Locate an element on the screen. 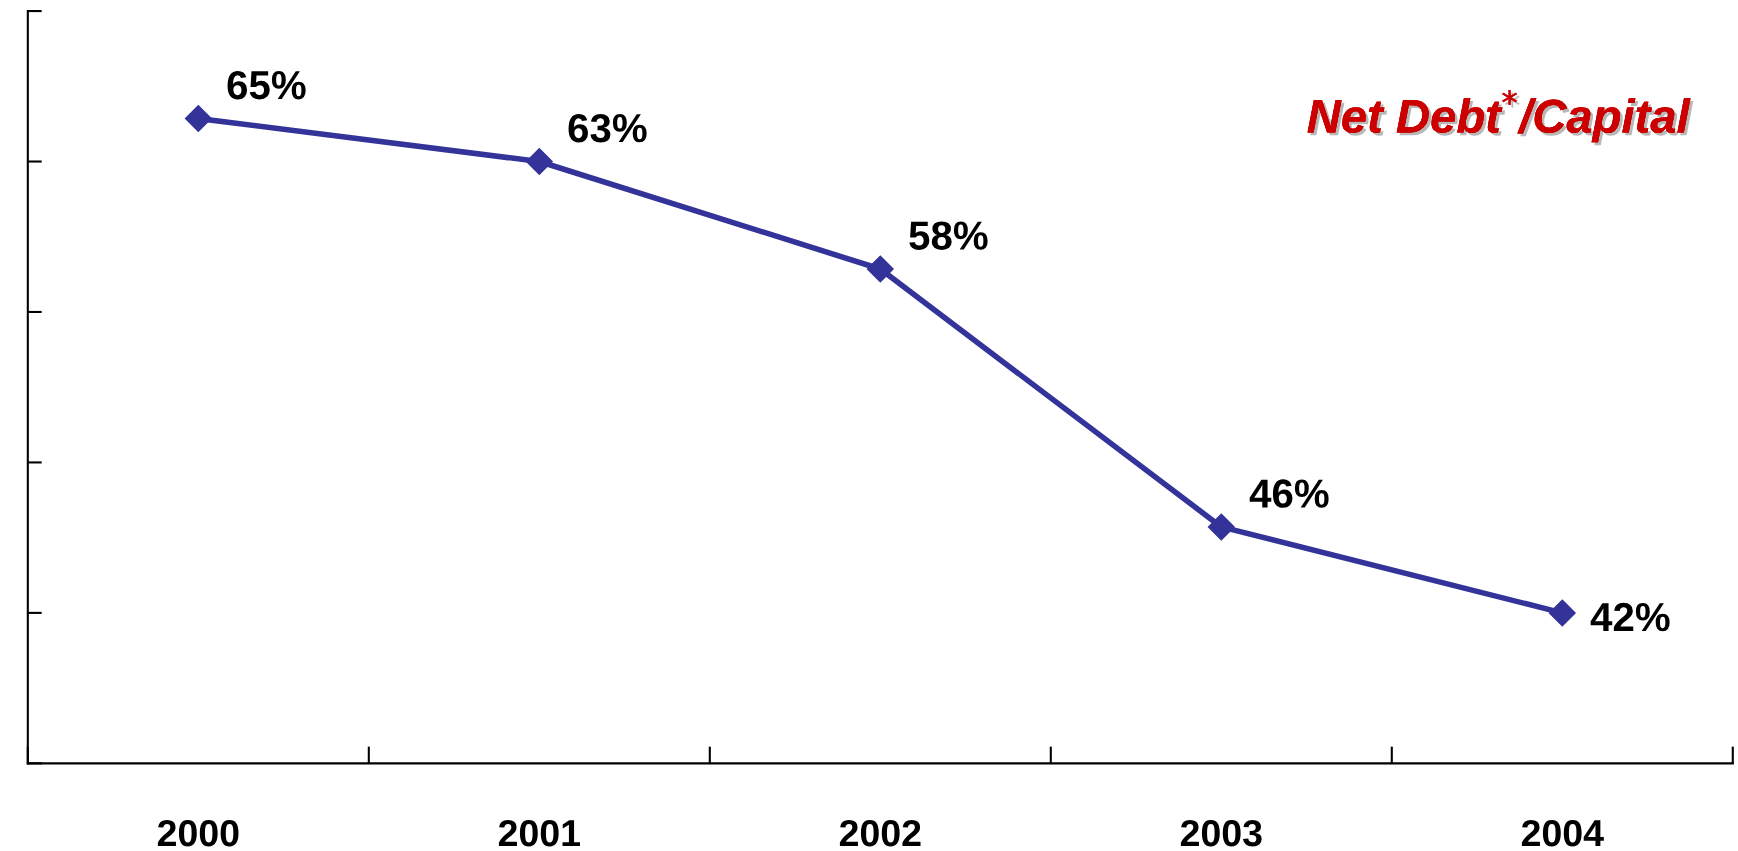  data-label: 42% is located at coordinates (1630, 617).